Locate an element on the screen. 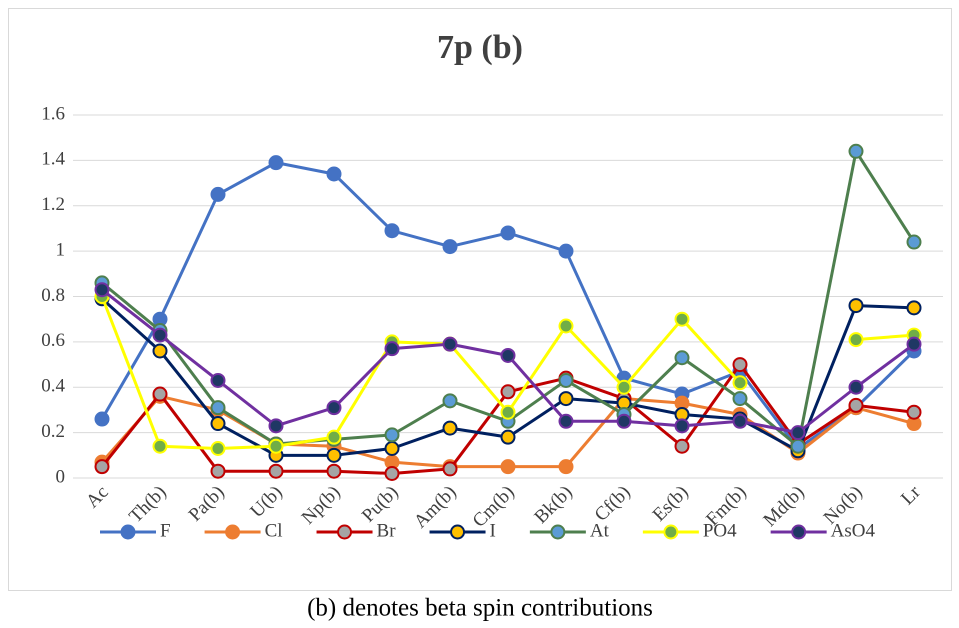 The width and height of the screenshot is (959, 628). y-tick-label: 1.4 is located at coordinates (53, 159).